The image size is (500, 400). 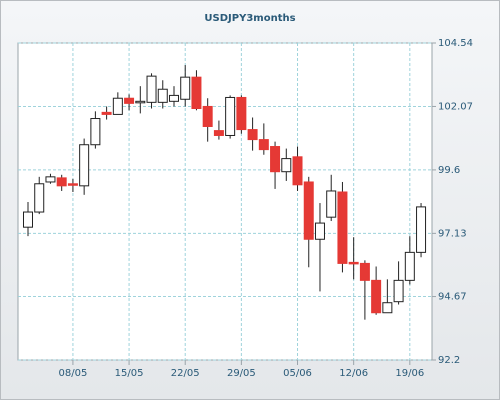 What do you see at coordinates (409, 373) in the screenshot?
I see `x-tick-label: 19/06` at bounding box center [409, 373].